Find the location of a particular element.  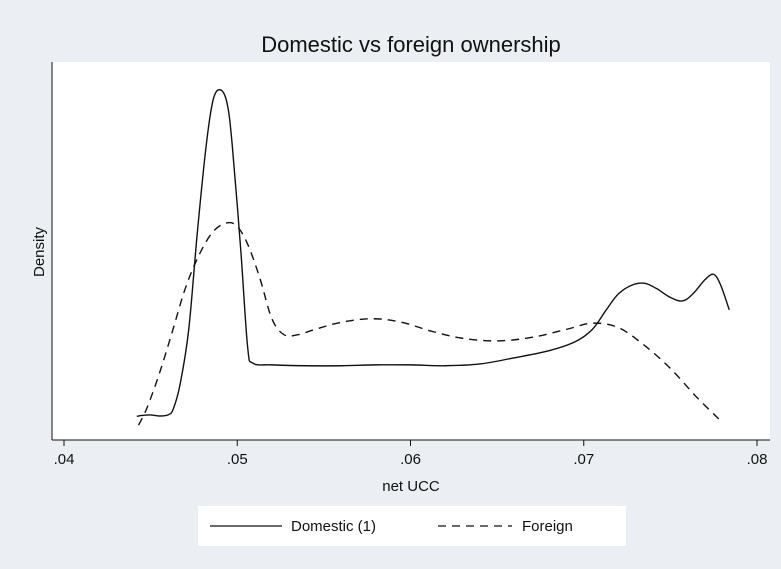

y-axis-label: Density is located at coordinates (39, 251).